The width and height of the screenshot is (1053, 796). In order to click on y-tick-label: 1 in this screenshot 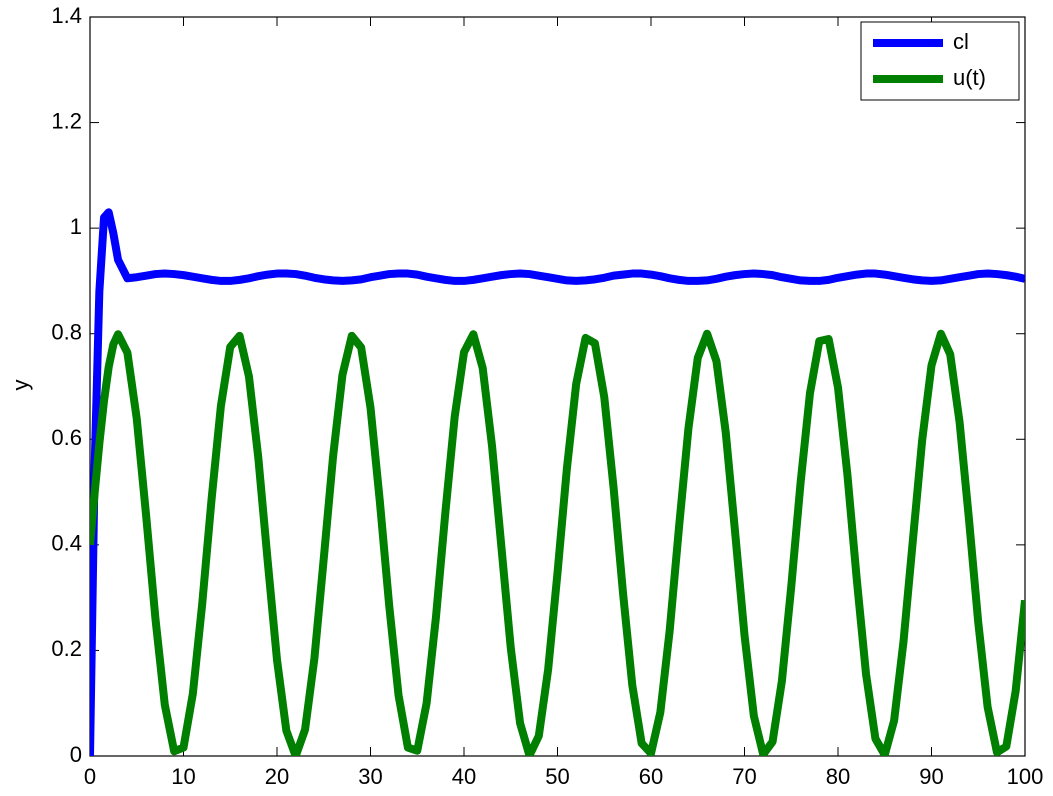, I will do `click(76, 226)`.